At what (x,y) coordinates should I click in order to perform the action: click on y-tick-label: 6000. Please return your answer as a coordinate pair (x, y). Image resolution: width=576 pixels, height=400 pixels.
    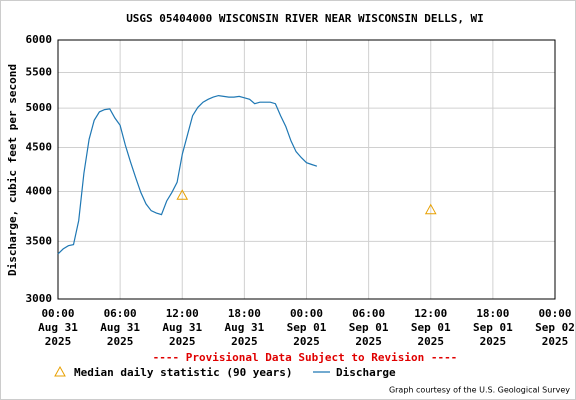
    Looking at the image, I should click on (39, 39).